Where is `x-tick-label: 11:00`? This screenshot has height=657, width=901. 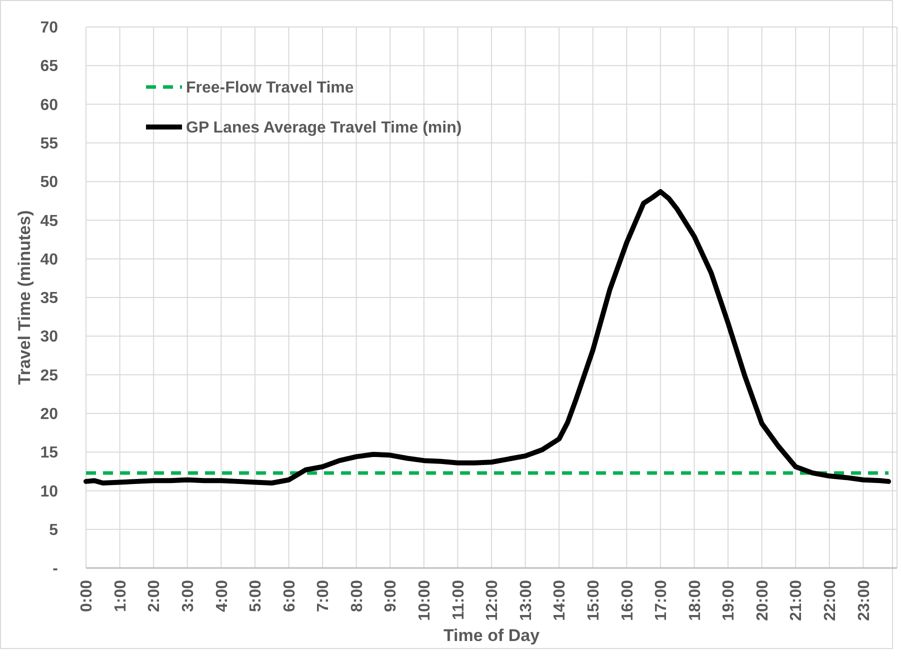 x-tick-label: 11:00 is located at coordinates (459, 600).